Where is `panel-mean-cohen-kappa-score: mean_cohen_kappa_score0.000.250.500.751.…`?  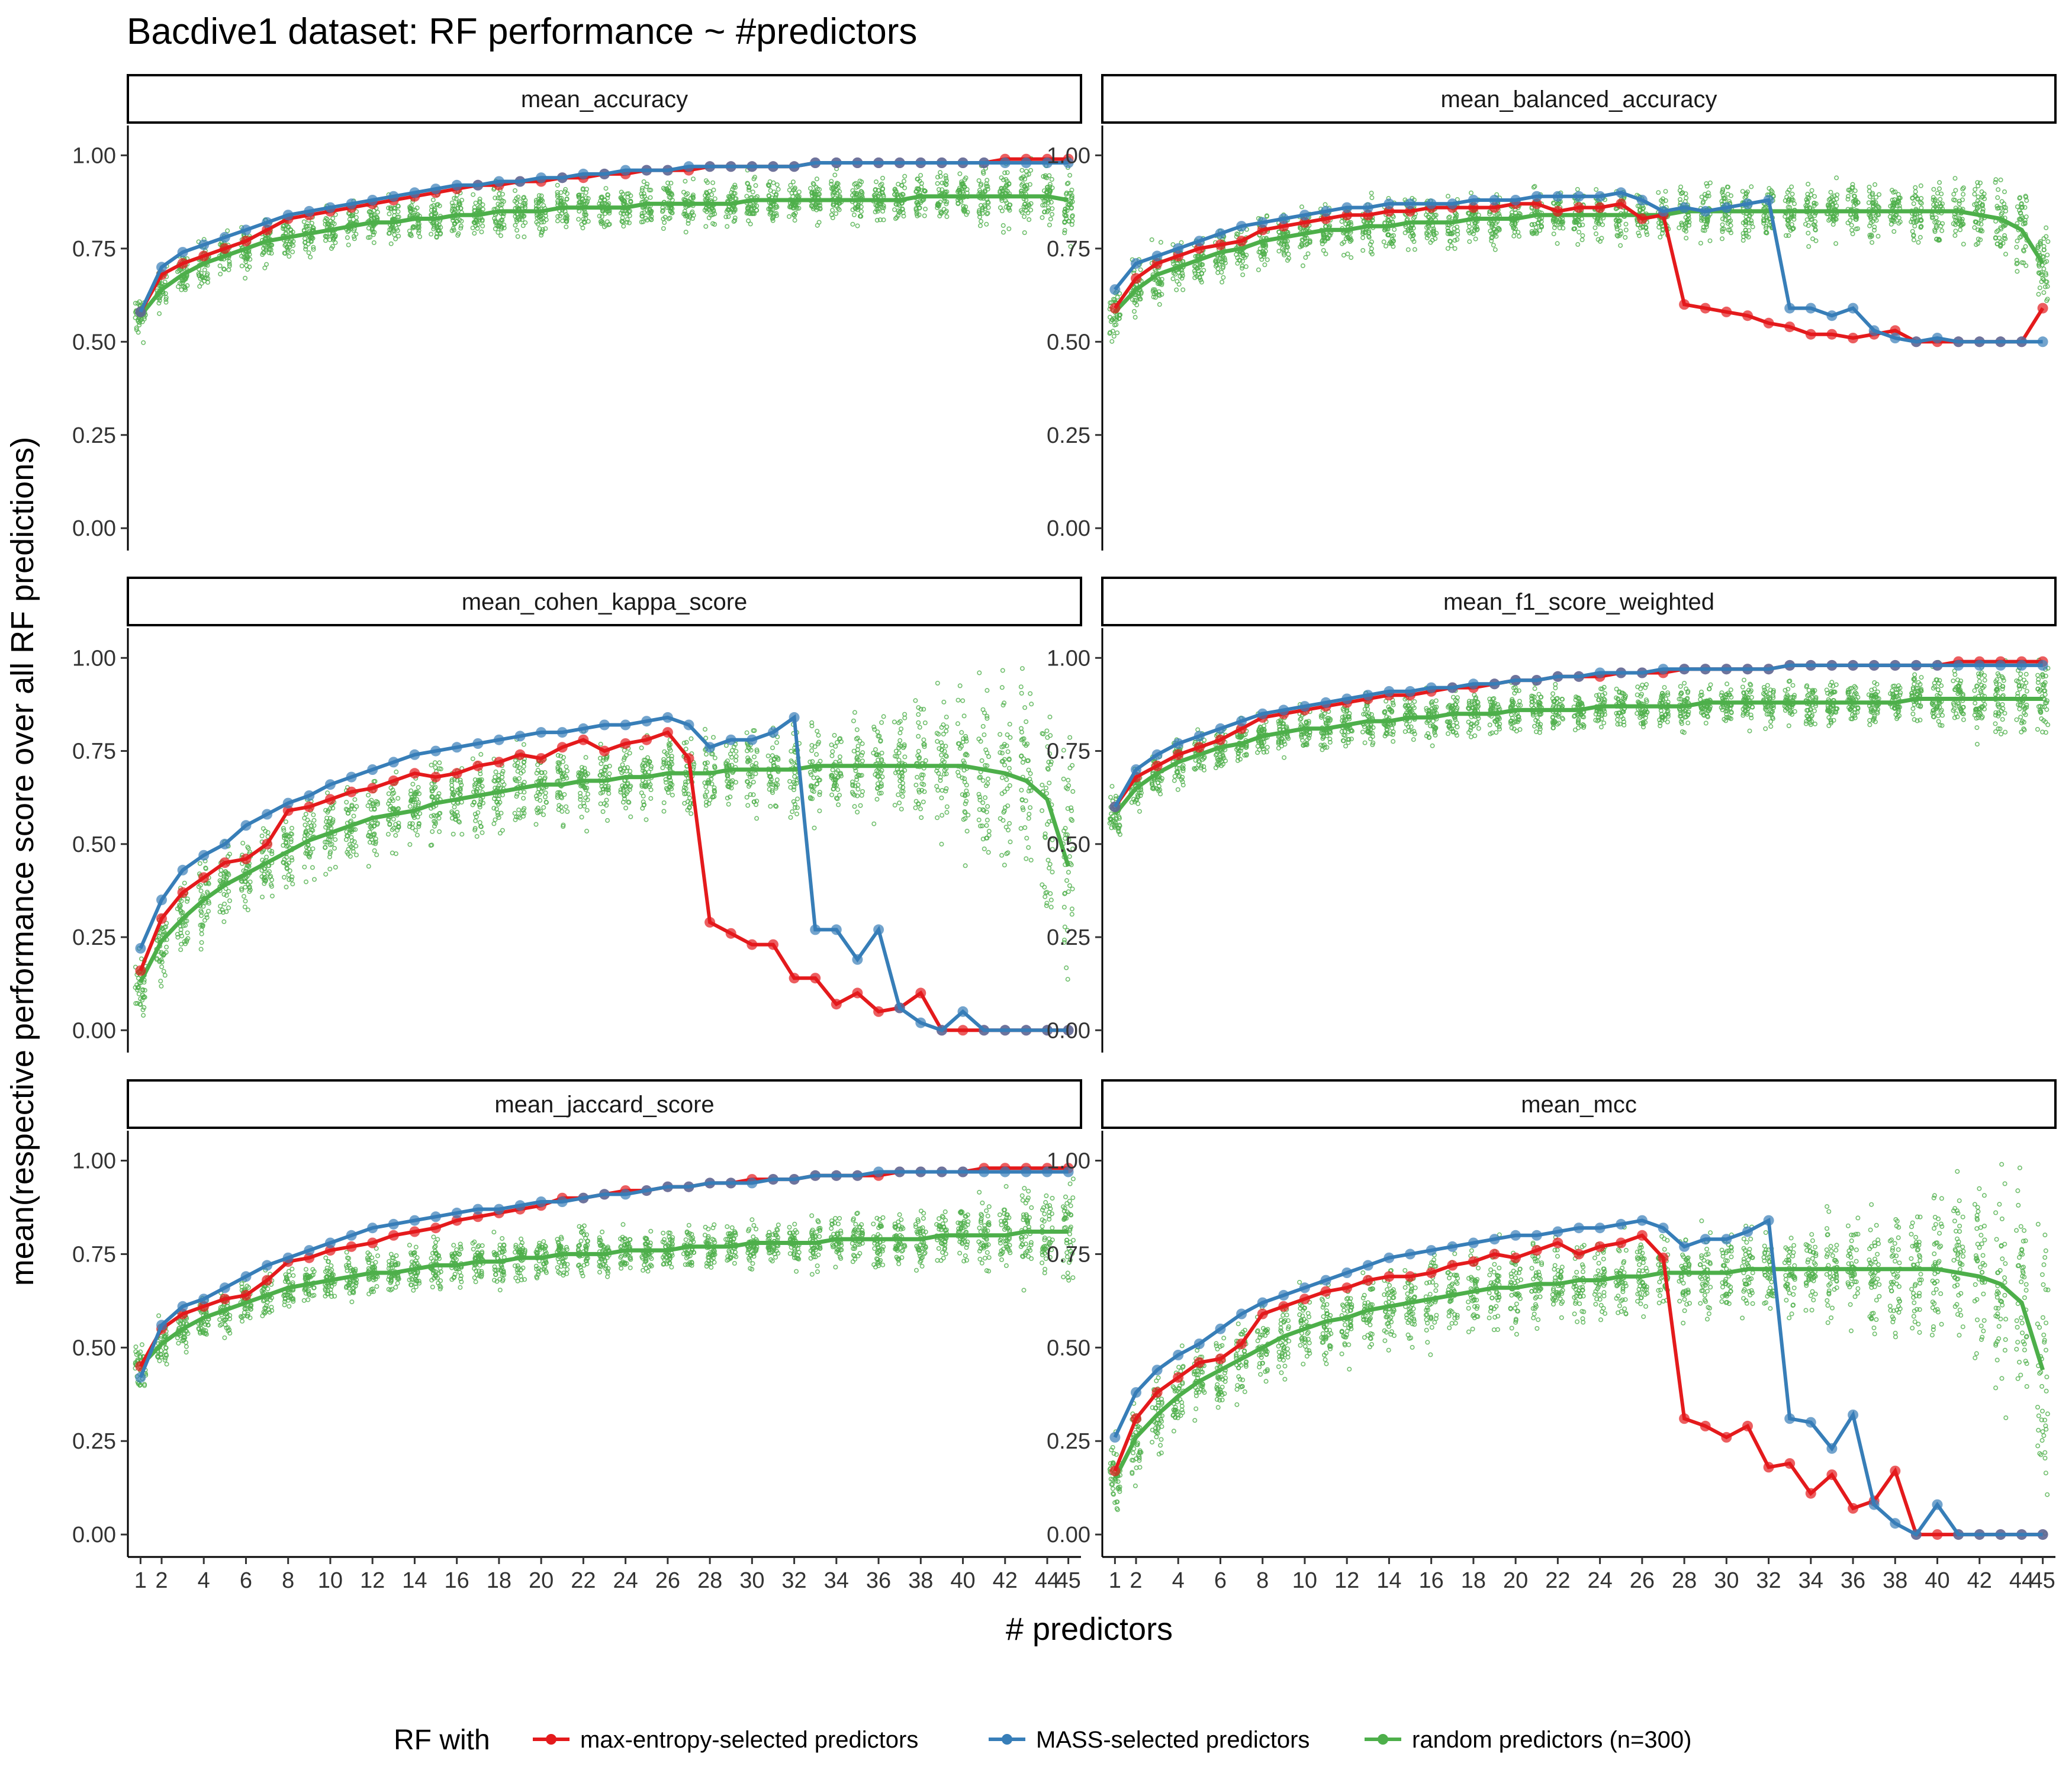 panel-mean-cohen-kappa-score: mean_cohen_kappa_score0.000.250.500.751.… is located at coordinates (577, 815).